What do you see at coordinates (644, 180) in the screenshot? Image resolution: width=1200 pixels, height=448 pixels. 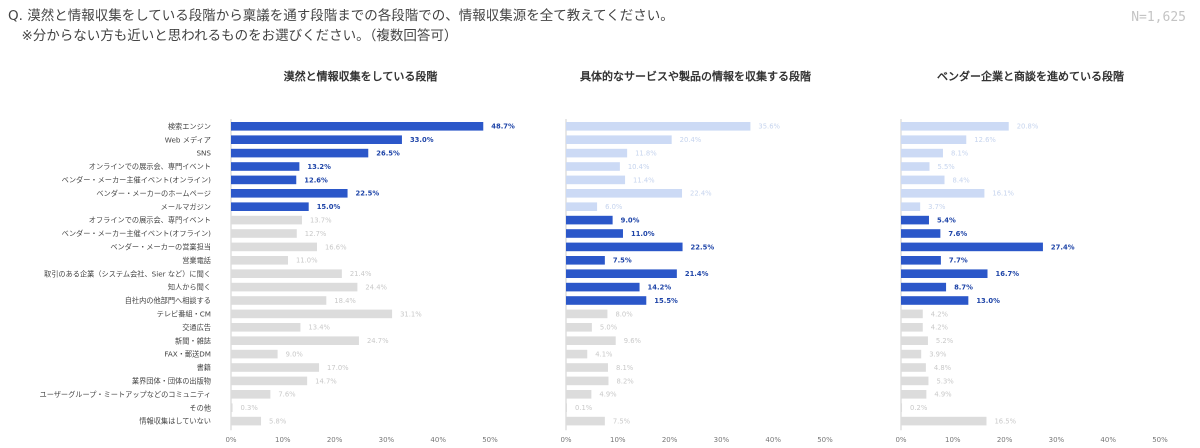 I see `data-label: 11.4%` at bounding box center [644, 180].